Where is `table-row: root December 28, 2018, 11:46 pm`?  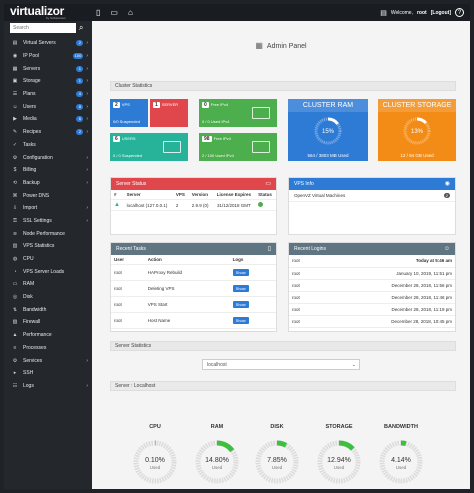 table-row: root December 28, 2018, 11:46 pm is located at coordinates (372, 297).